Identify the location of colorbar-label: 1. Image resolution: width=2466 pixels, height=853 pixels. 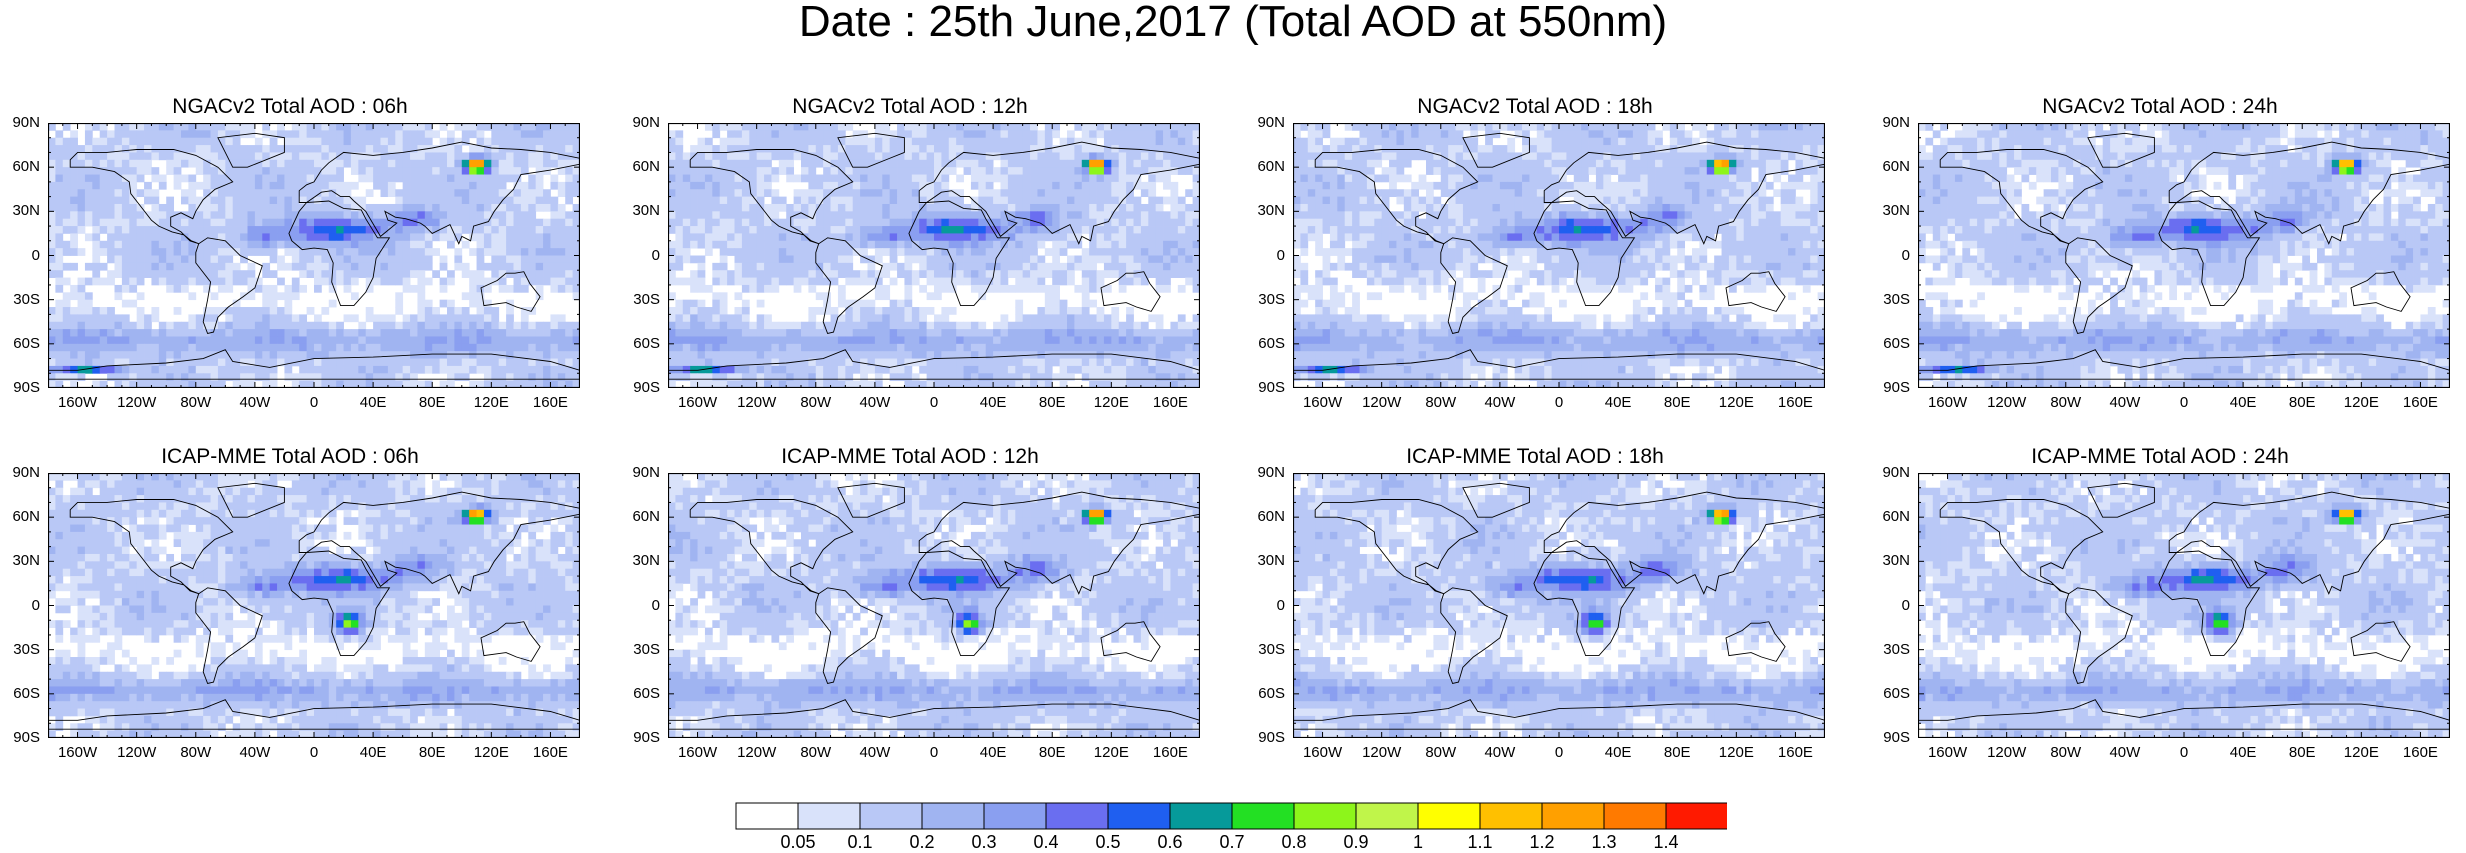
(1417, 842).